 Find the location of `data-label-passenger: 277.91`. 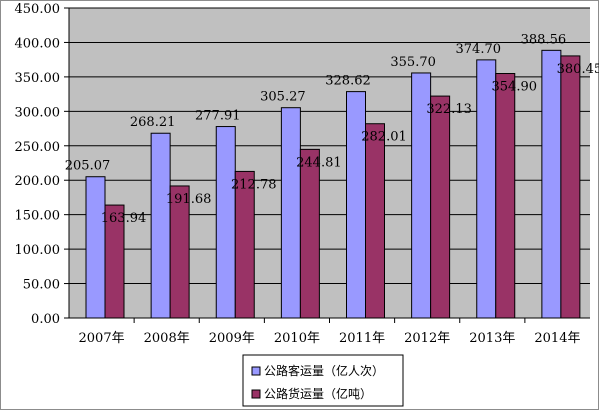

data-label-passenger: 277.91 is located at coordinates (218, 116).